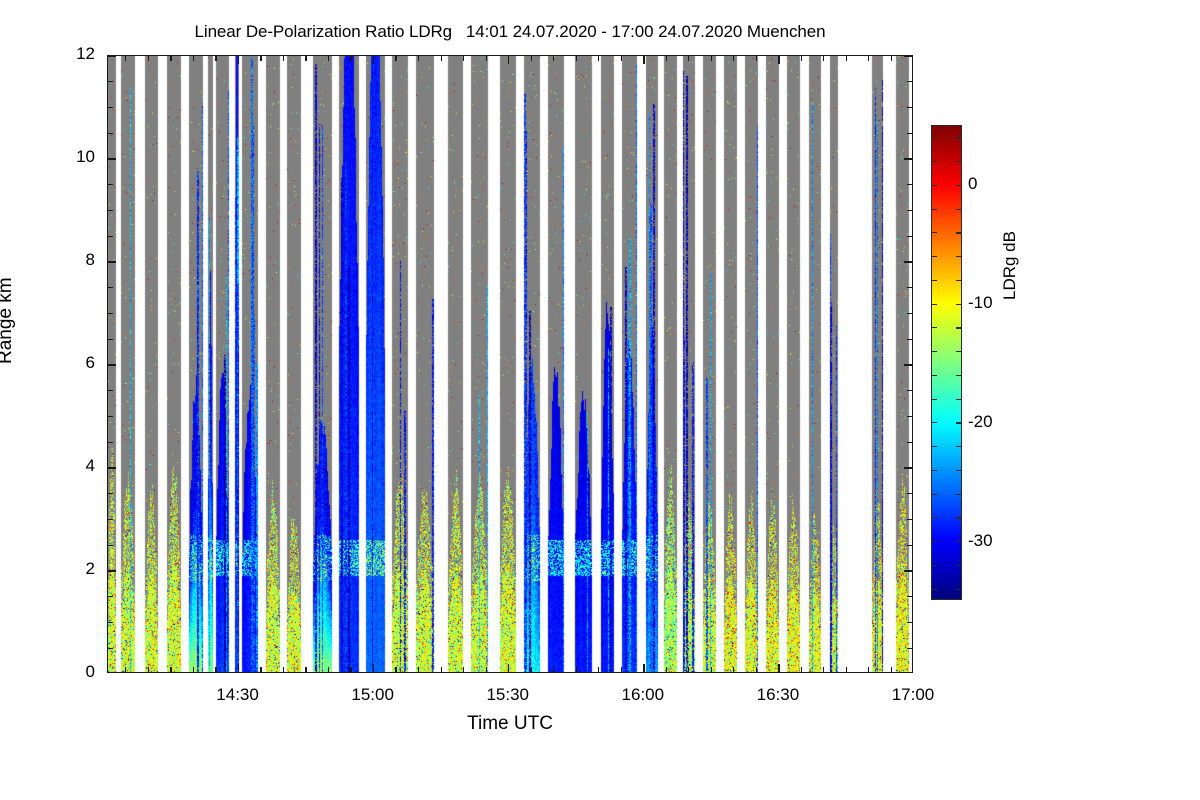  Describe the element at coordinates (90, 362) in the screenshot. I see `y-axis-tick-label: 6` at that location.